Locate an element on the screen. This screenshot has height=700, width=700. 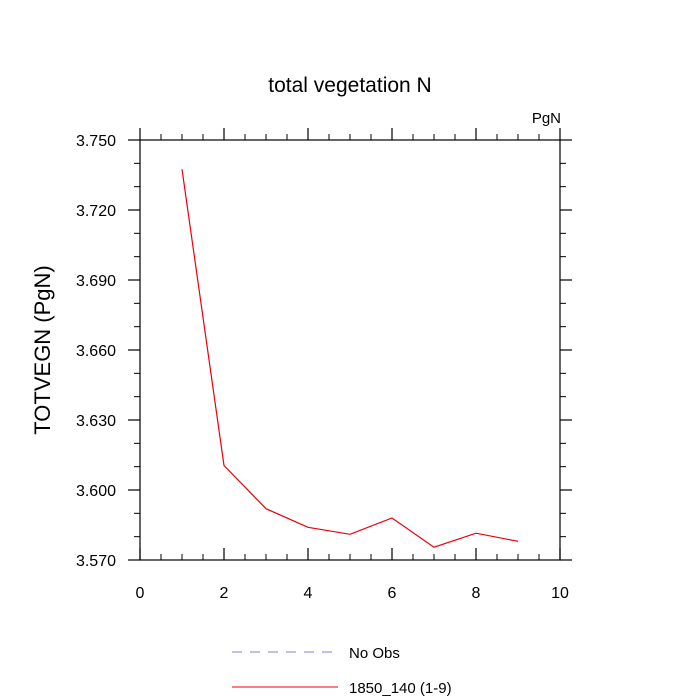
y-tick-label: 3.720 is located at coordinates (96, 211).